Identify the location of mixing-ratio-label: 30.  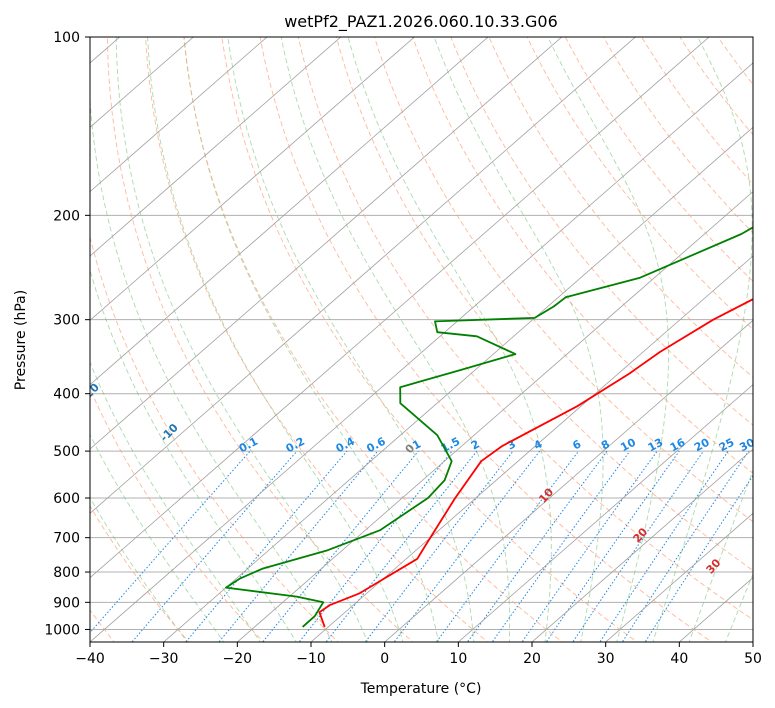
(747, 445).